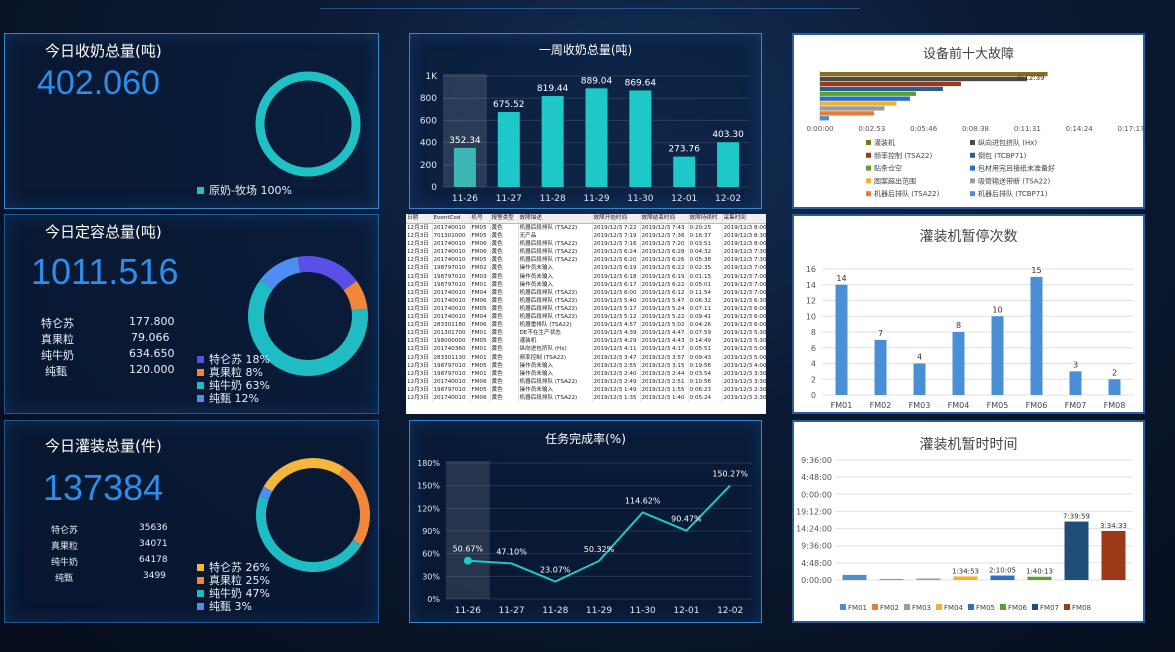  Describe the element at coordinates (616, 365) in the screenshot. I see `table-cell: 2019/12/3 2:55` at that location.